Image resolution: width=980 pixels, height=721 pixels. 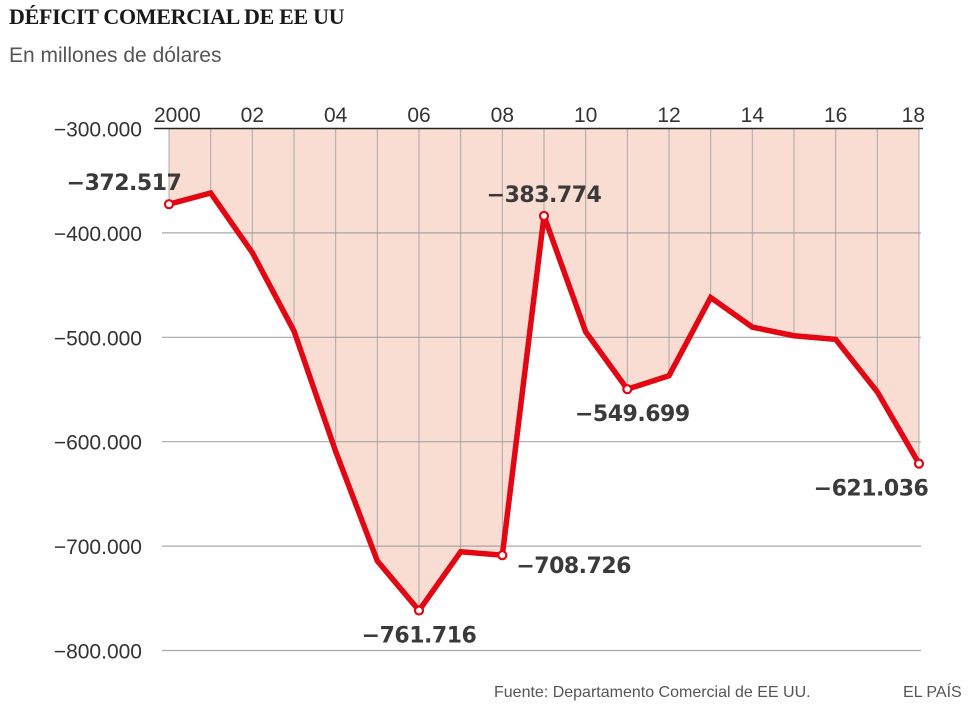 I want to click on chart-title: DÉFICIT COMERCIAL DE EE UU, so click(x=177, y=16).